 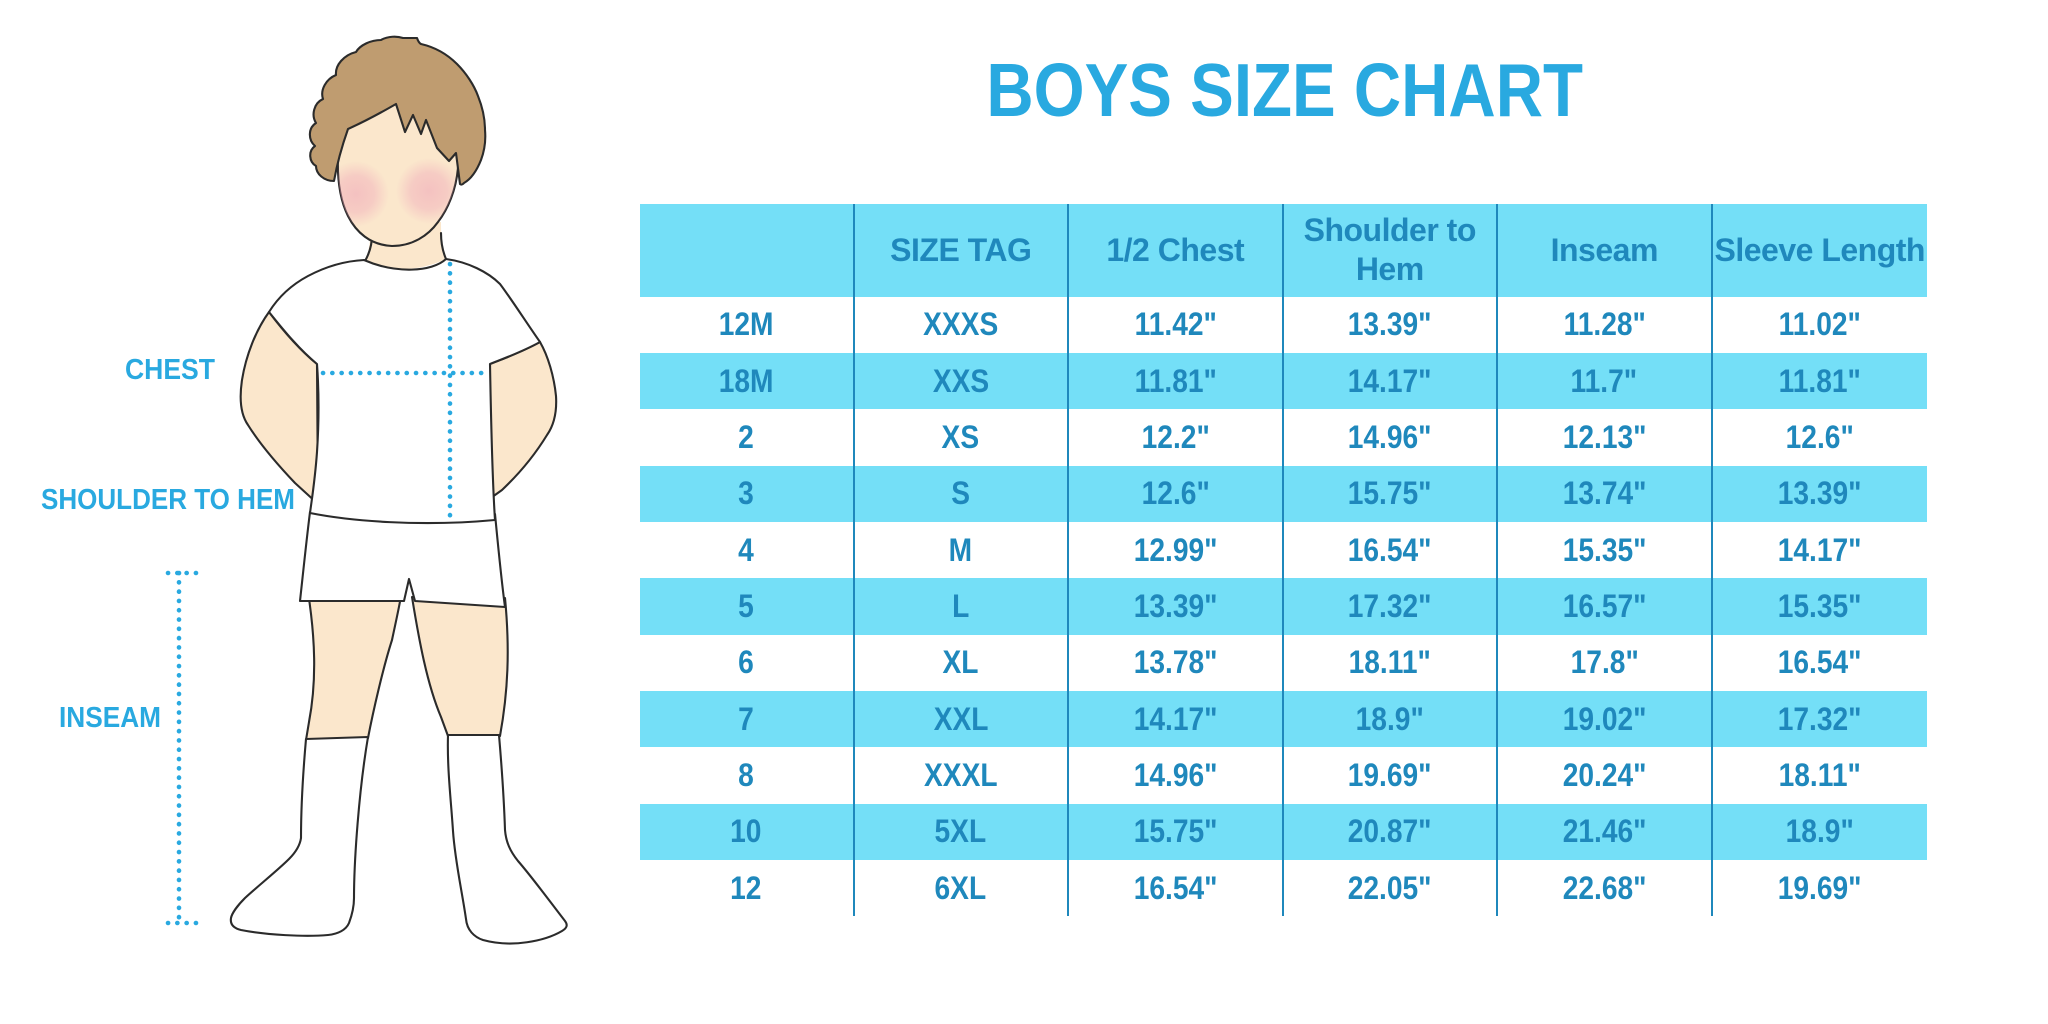 I want to click on svg-text: SHOULDER TO HEM, so click(x=168, y=500).